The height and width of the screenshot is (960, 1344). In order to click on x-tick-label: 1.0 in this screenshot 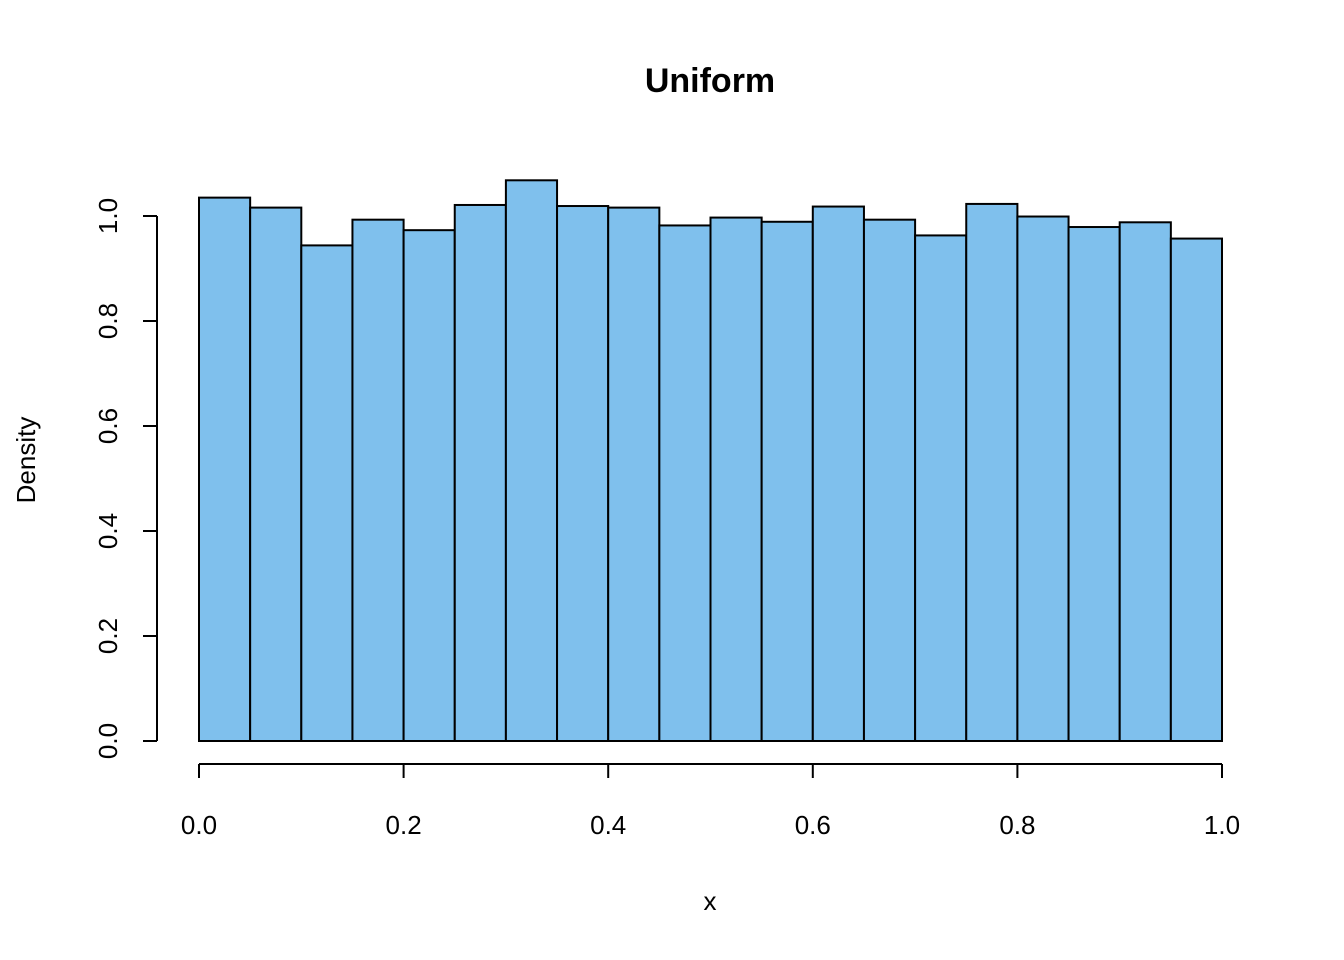, I will do `click(1222, 825)`.